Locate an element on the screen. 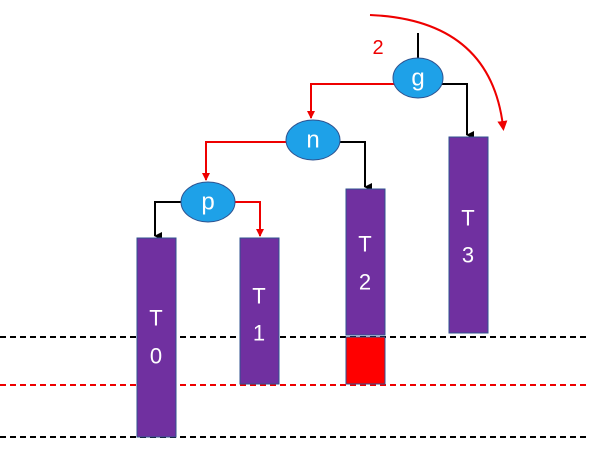 This screenshot has width=589, height=467. node-label: p is located at coordinates (207, 202).